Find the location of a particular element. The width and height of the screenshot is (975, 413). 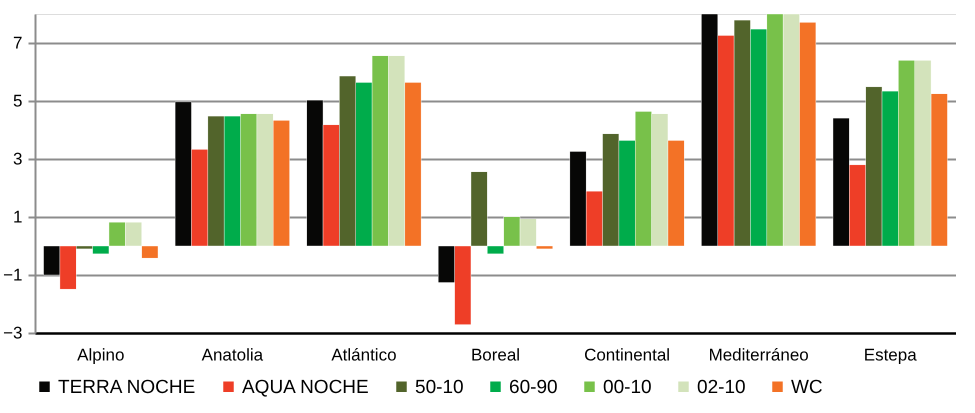

y-tick-label: −1 is located at coordinates (12, 275).